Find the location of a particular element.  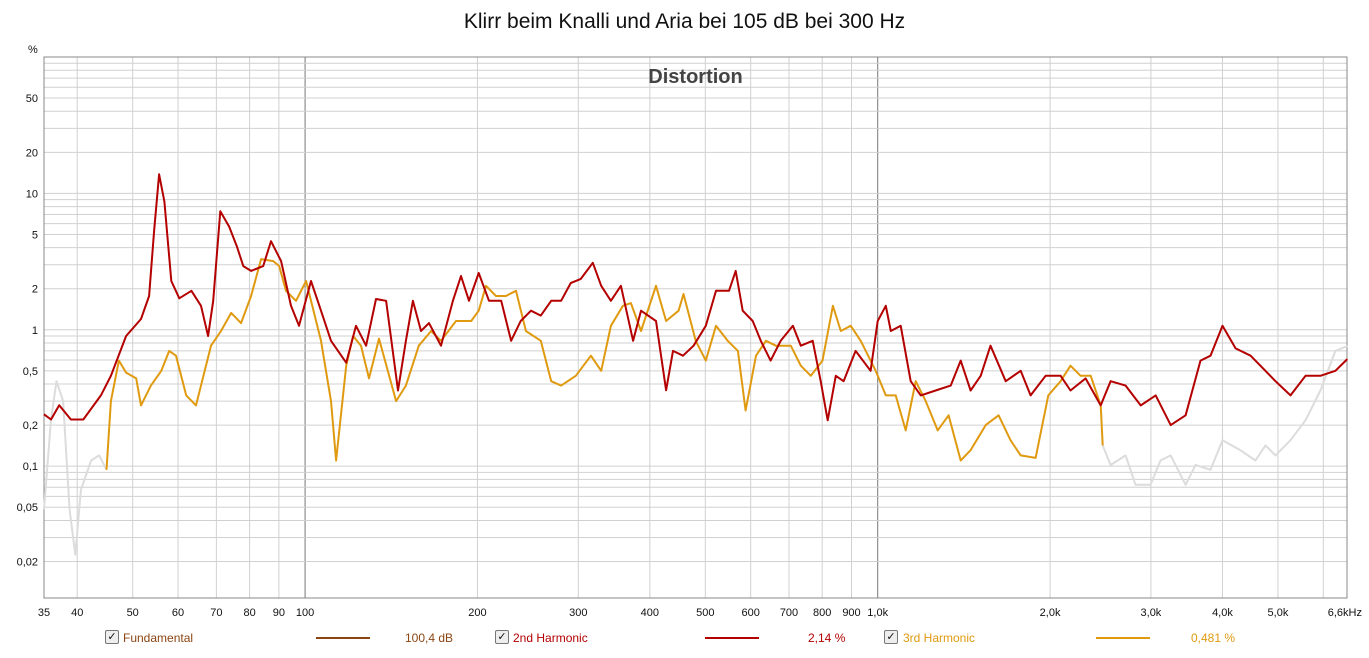

3rd-harmonic-checkbox: ✓ is located at coordinates (891, 637).